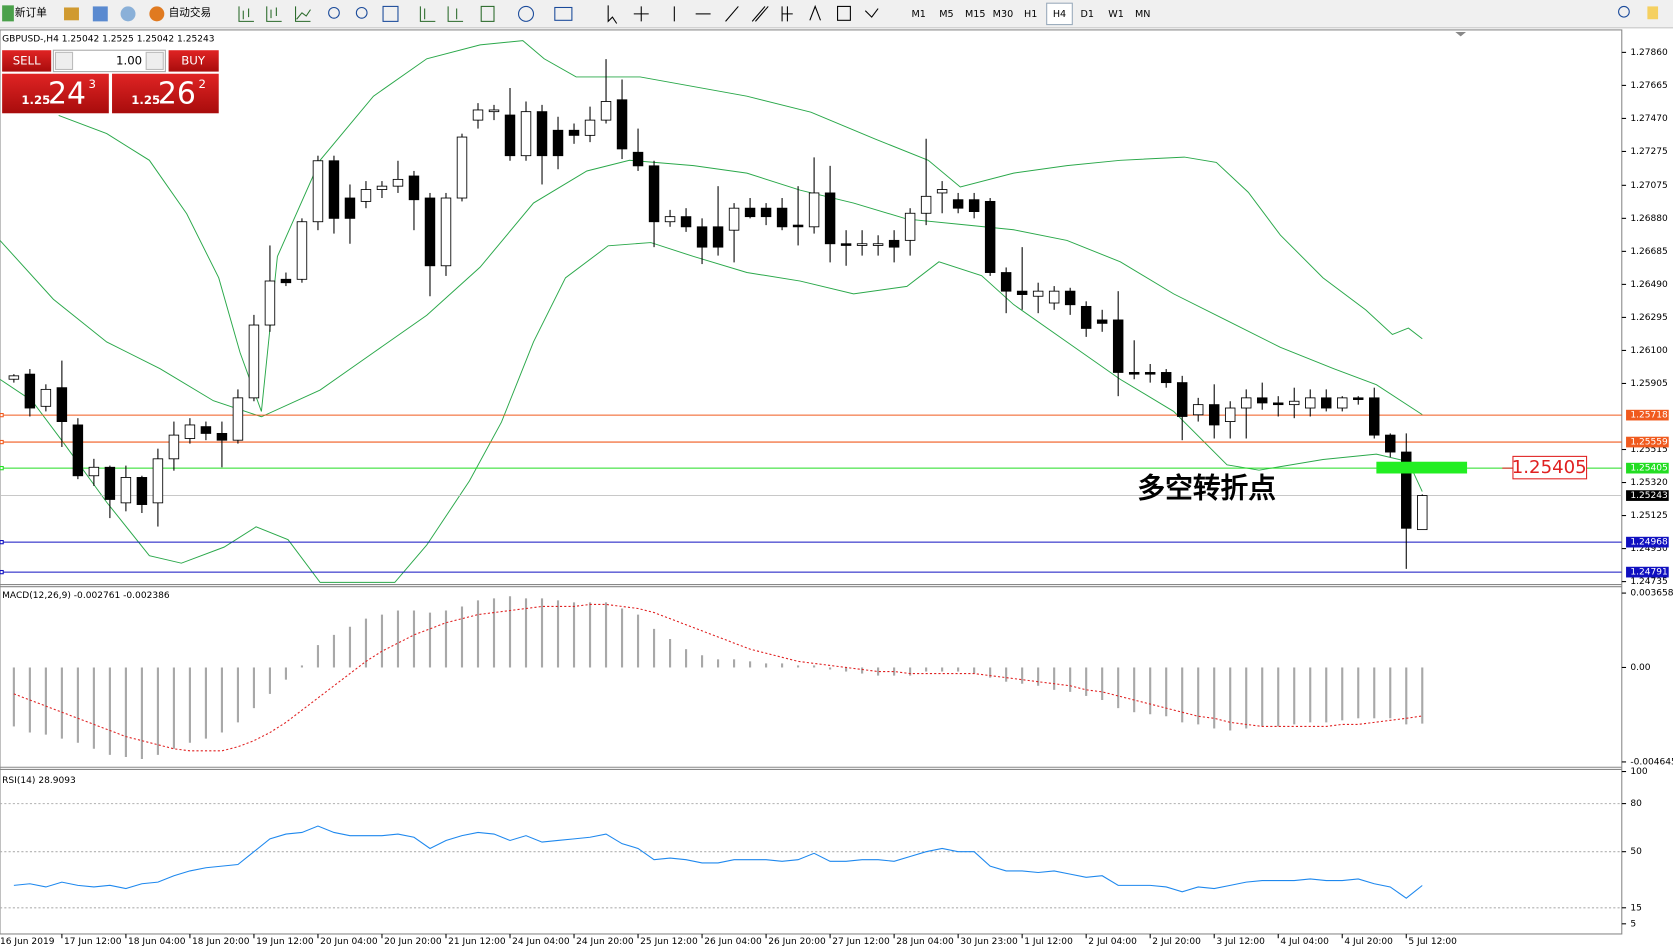  I want to click on crosshair, so click(641, 14).